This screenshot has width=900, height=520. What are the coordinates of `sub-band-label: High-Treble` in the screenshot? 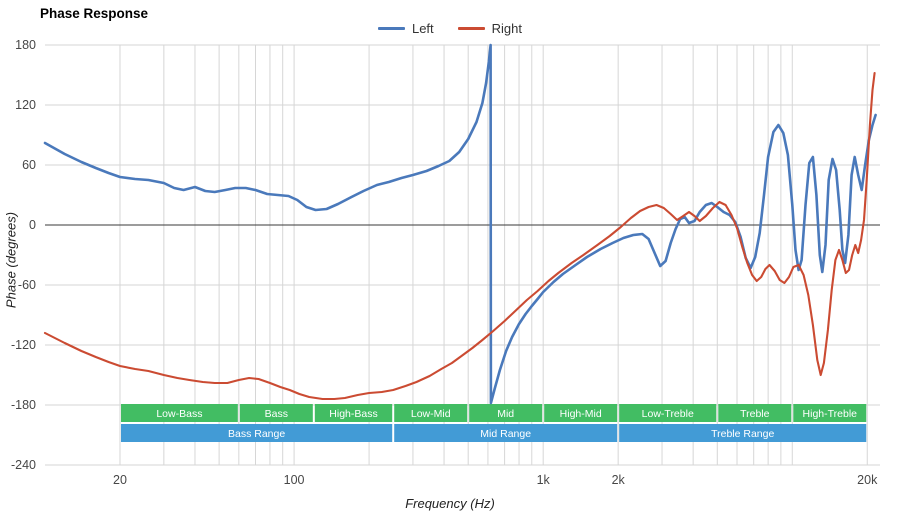 It's located at (830, 414).